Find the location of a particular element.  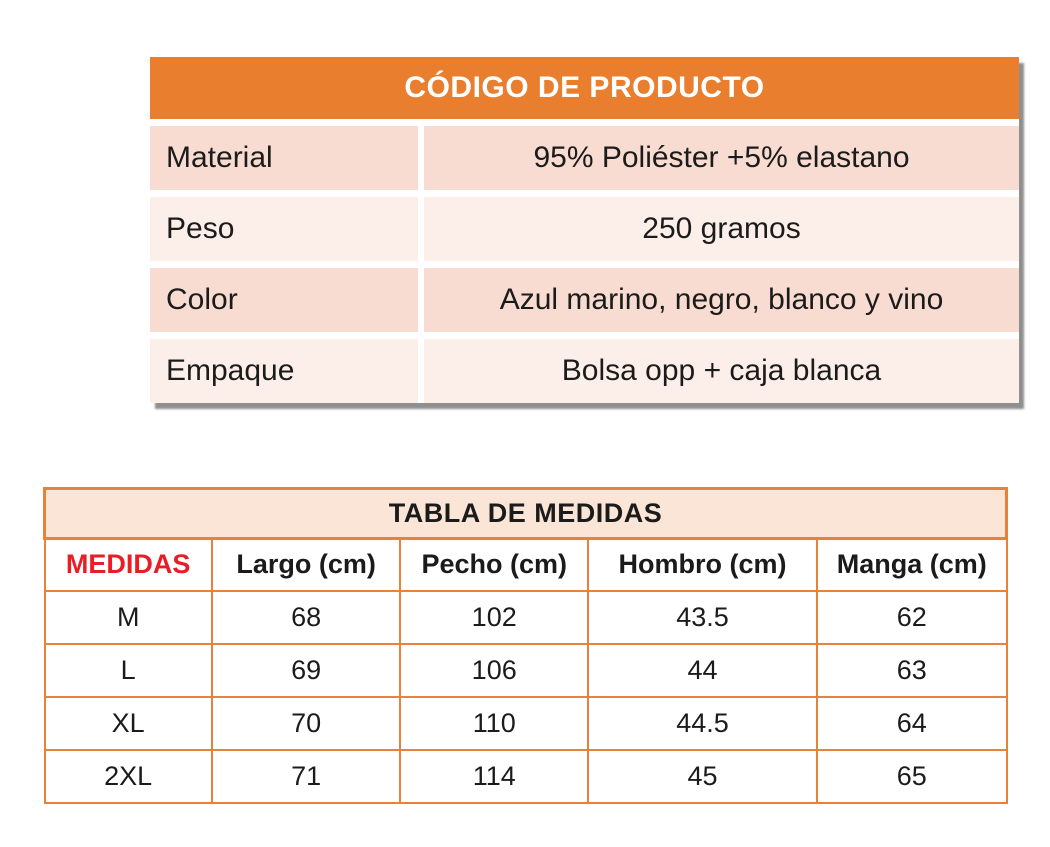

size-label: L is located at coordinates (128, 670).